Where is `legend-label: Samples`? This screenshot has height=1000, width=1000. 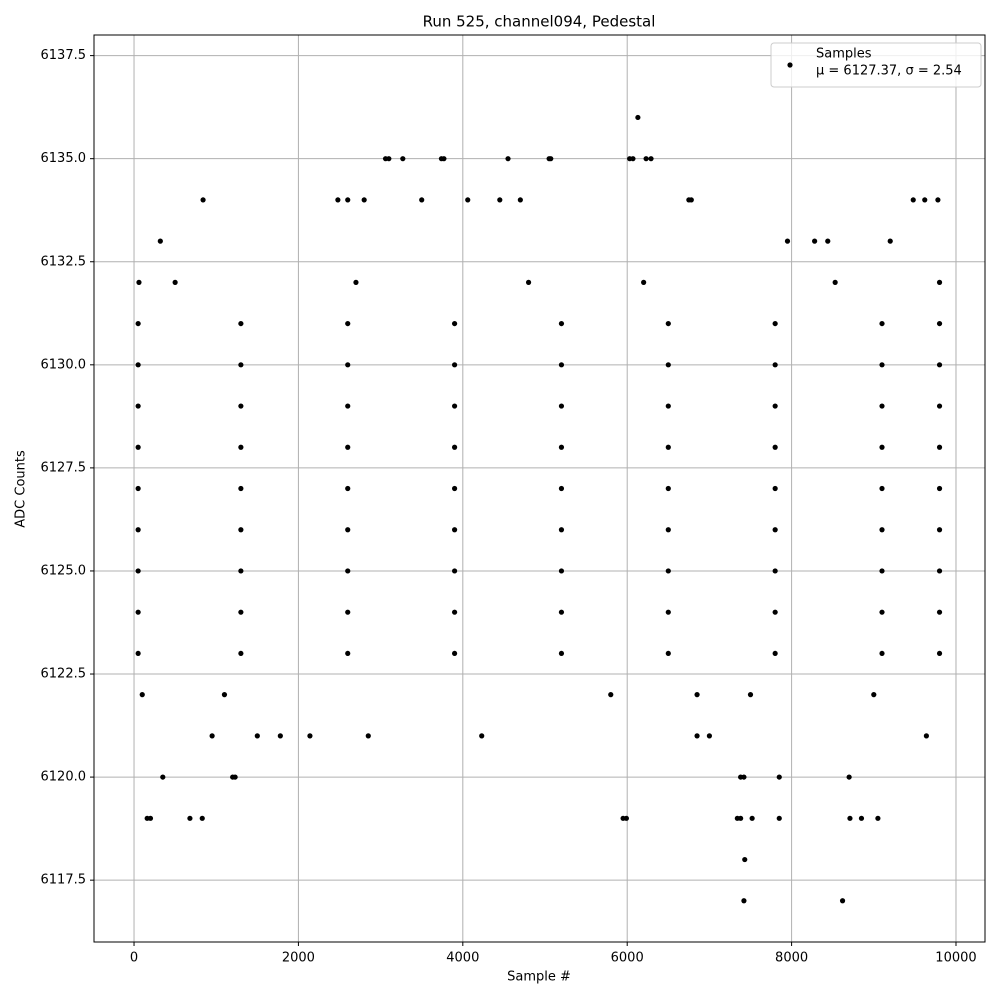
legend-label: Samples is located at coordinates (844, 54).